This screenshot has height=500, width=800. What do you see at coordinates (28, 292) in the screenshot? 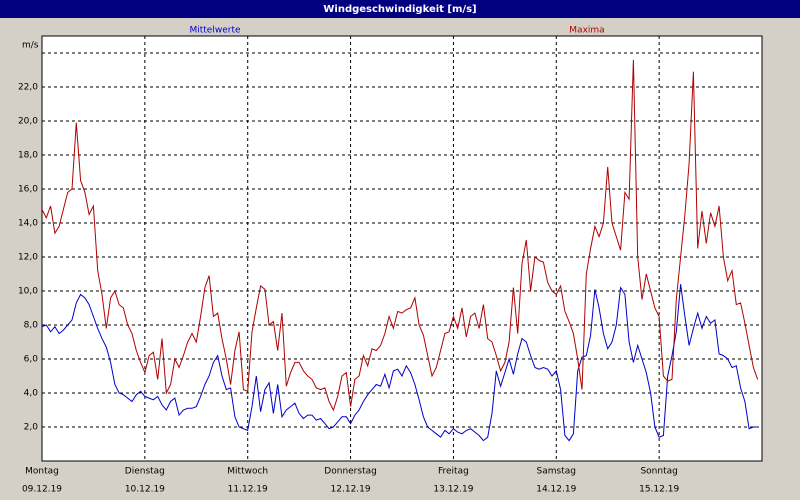
I see `y-tick-label: 10,0` at bounding box center [28, 292].